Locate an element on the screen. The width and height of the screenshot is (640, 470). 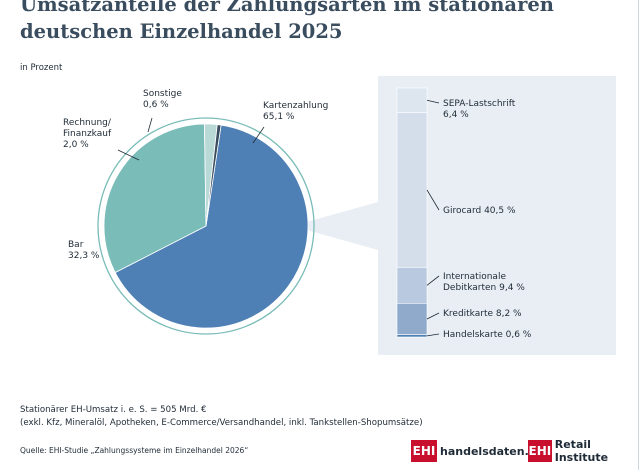
pie-label-sonstige: Sonstige 0,6 % is located at coordinates (162, 99).